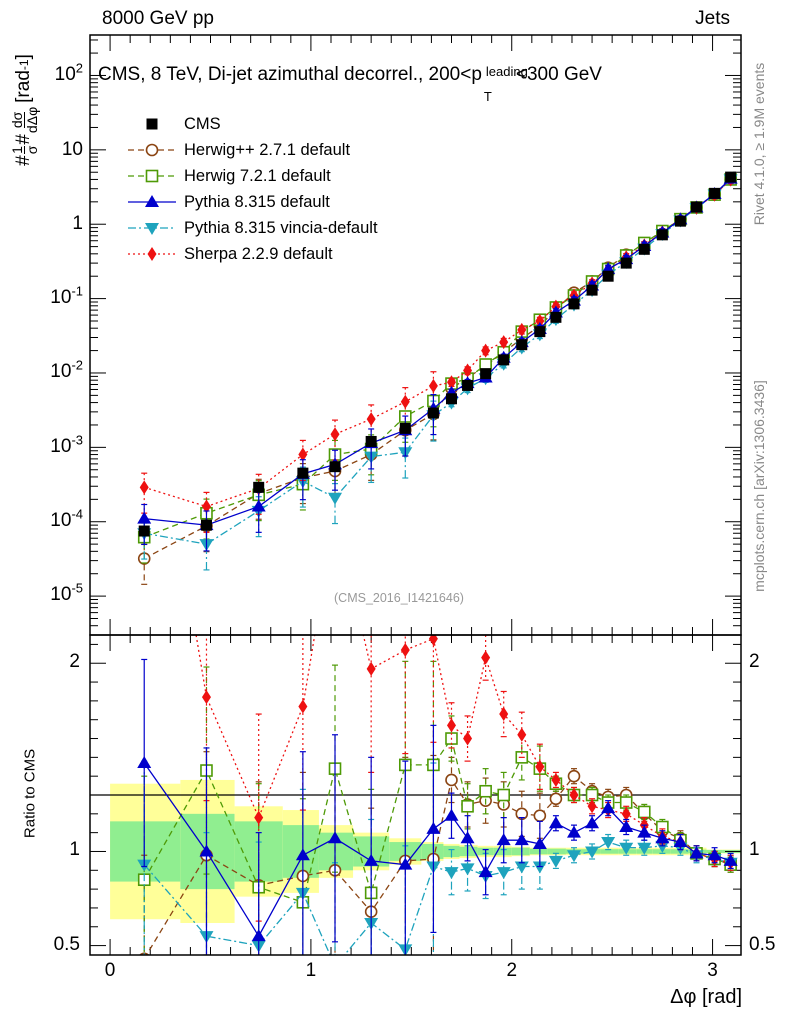 The height and width of the screenshot is (1024, 786). What do you see at coordinates (512, 970) in the screenshot?
I see `x-tick-label: 2` at bounding box center [512, 970].